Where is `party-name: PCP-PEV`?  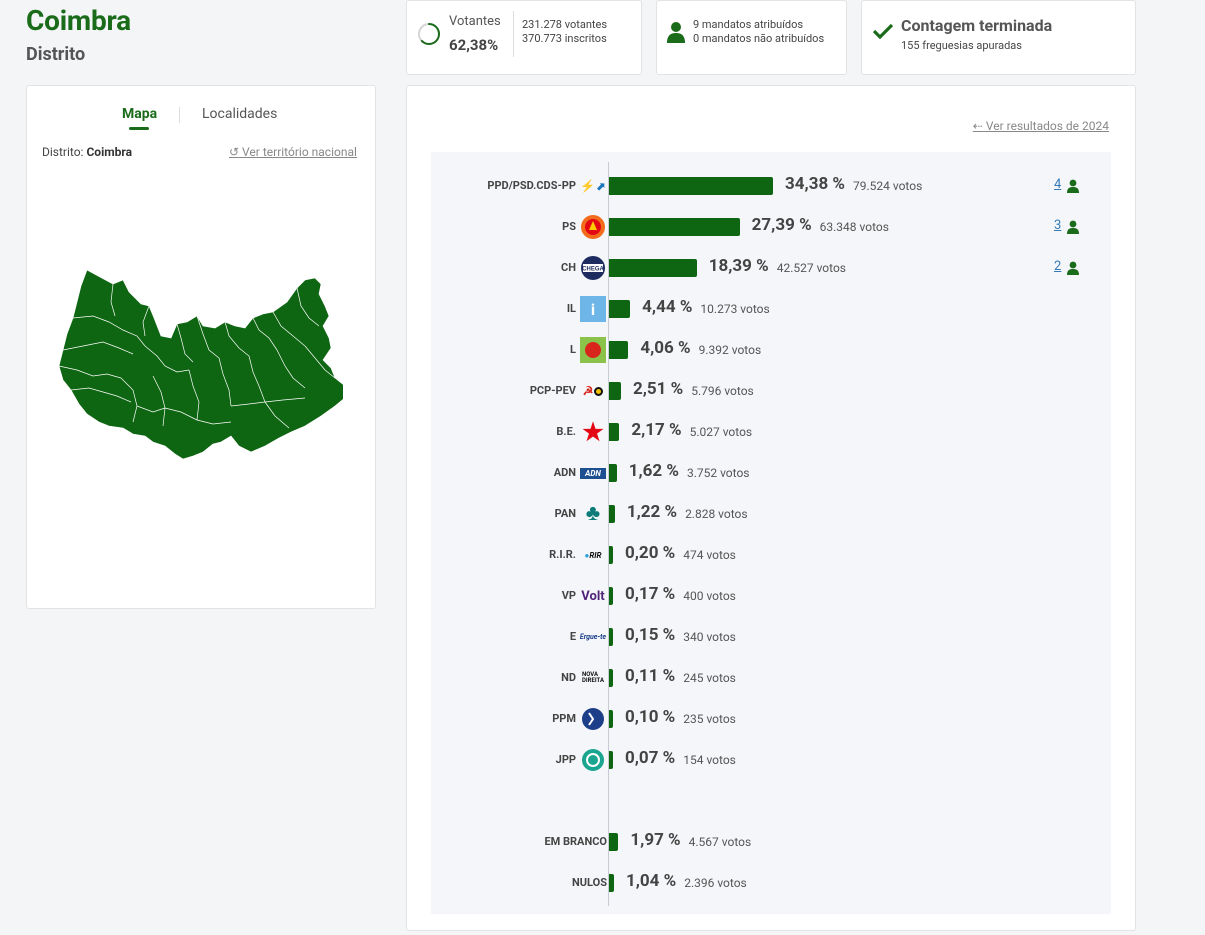 party-name: PCP-PEV is located at coordinates (552, 390).